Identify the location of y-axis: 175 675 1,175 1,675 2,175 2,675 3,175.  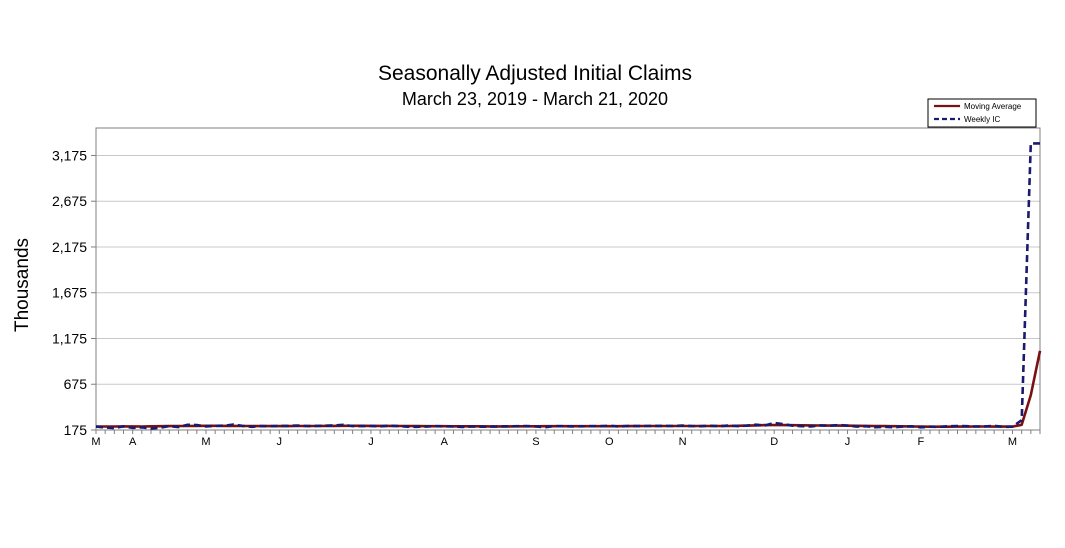
(74, 292).